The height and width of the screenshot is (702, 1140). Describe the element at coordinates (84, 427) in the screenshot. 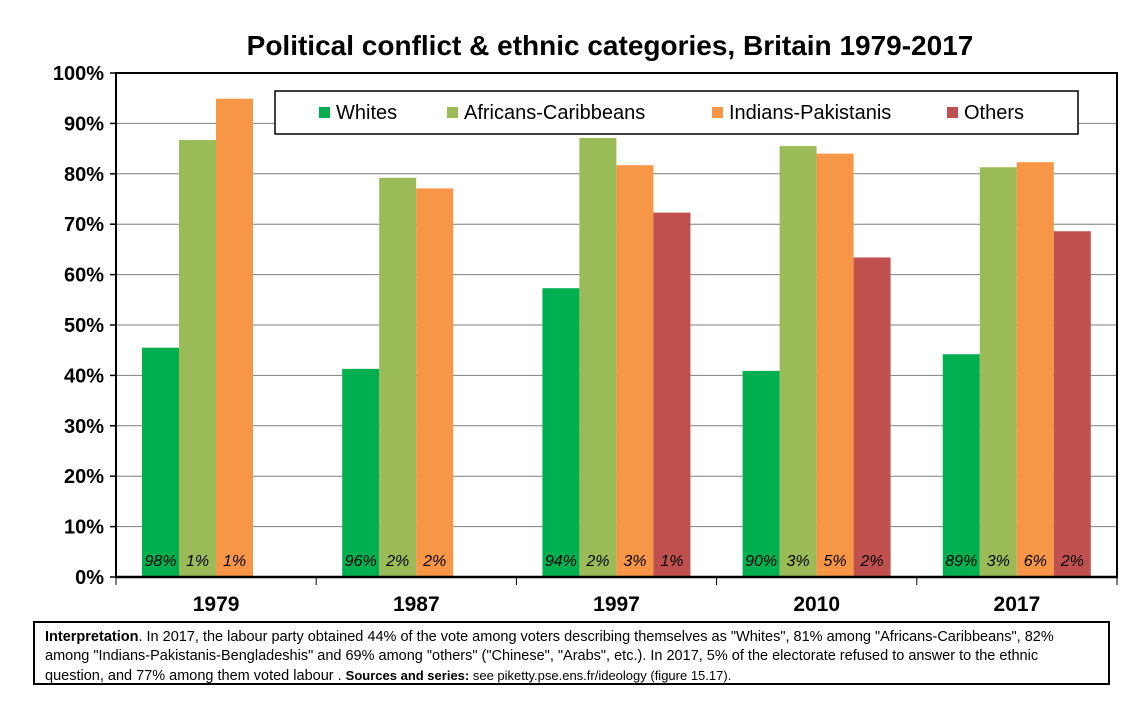

I see `y-tick-label: 30%` at that location.